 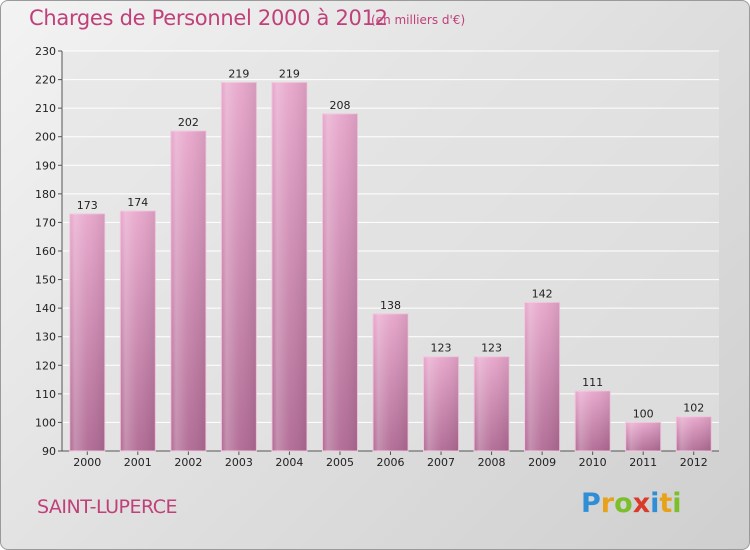 What do you see at coordinates (418, 20) in the screenshot?
I see `chart-subtitle: (en milliers d'€)` at bounding box center [418, 20].